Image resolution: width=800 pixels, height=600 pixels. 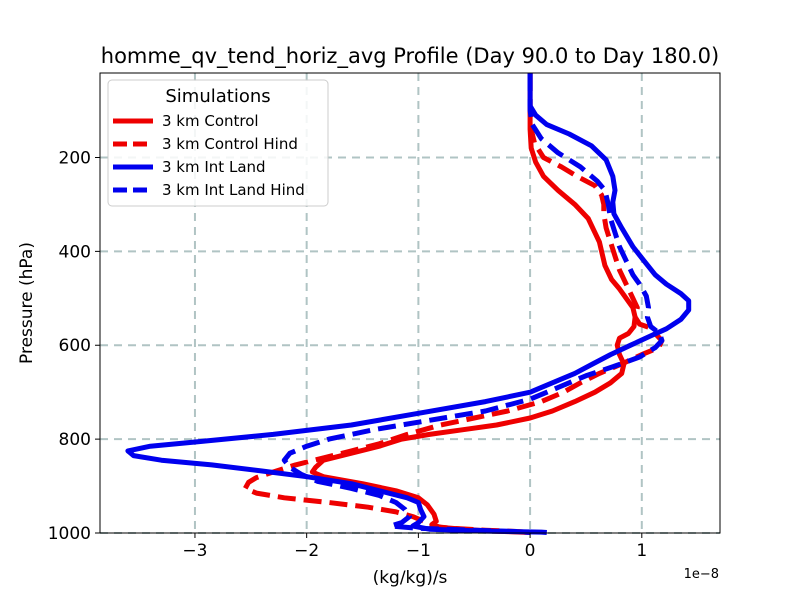 I want to click on y-axis-label: Pressure (hPa), so click(x=27, y=303).